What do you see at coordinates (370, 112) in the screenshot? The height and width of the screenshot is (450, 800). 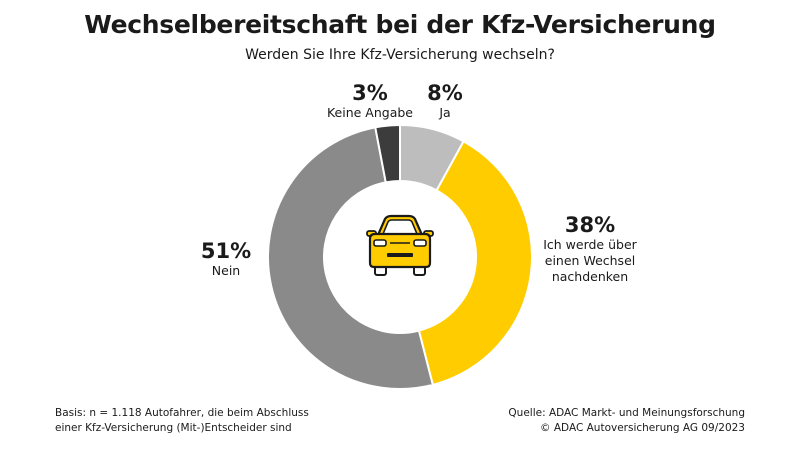 I see `text-keine-angabe: Keine Angabe` at bounding box center [370, 112].